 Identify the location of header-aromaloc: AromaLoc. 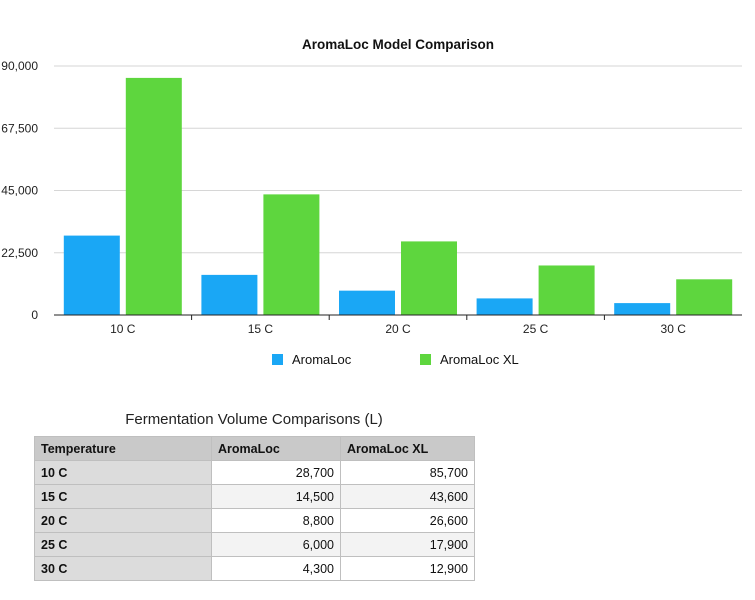
(276, 448).